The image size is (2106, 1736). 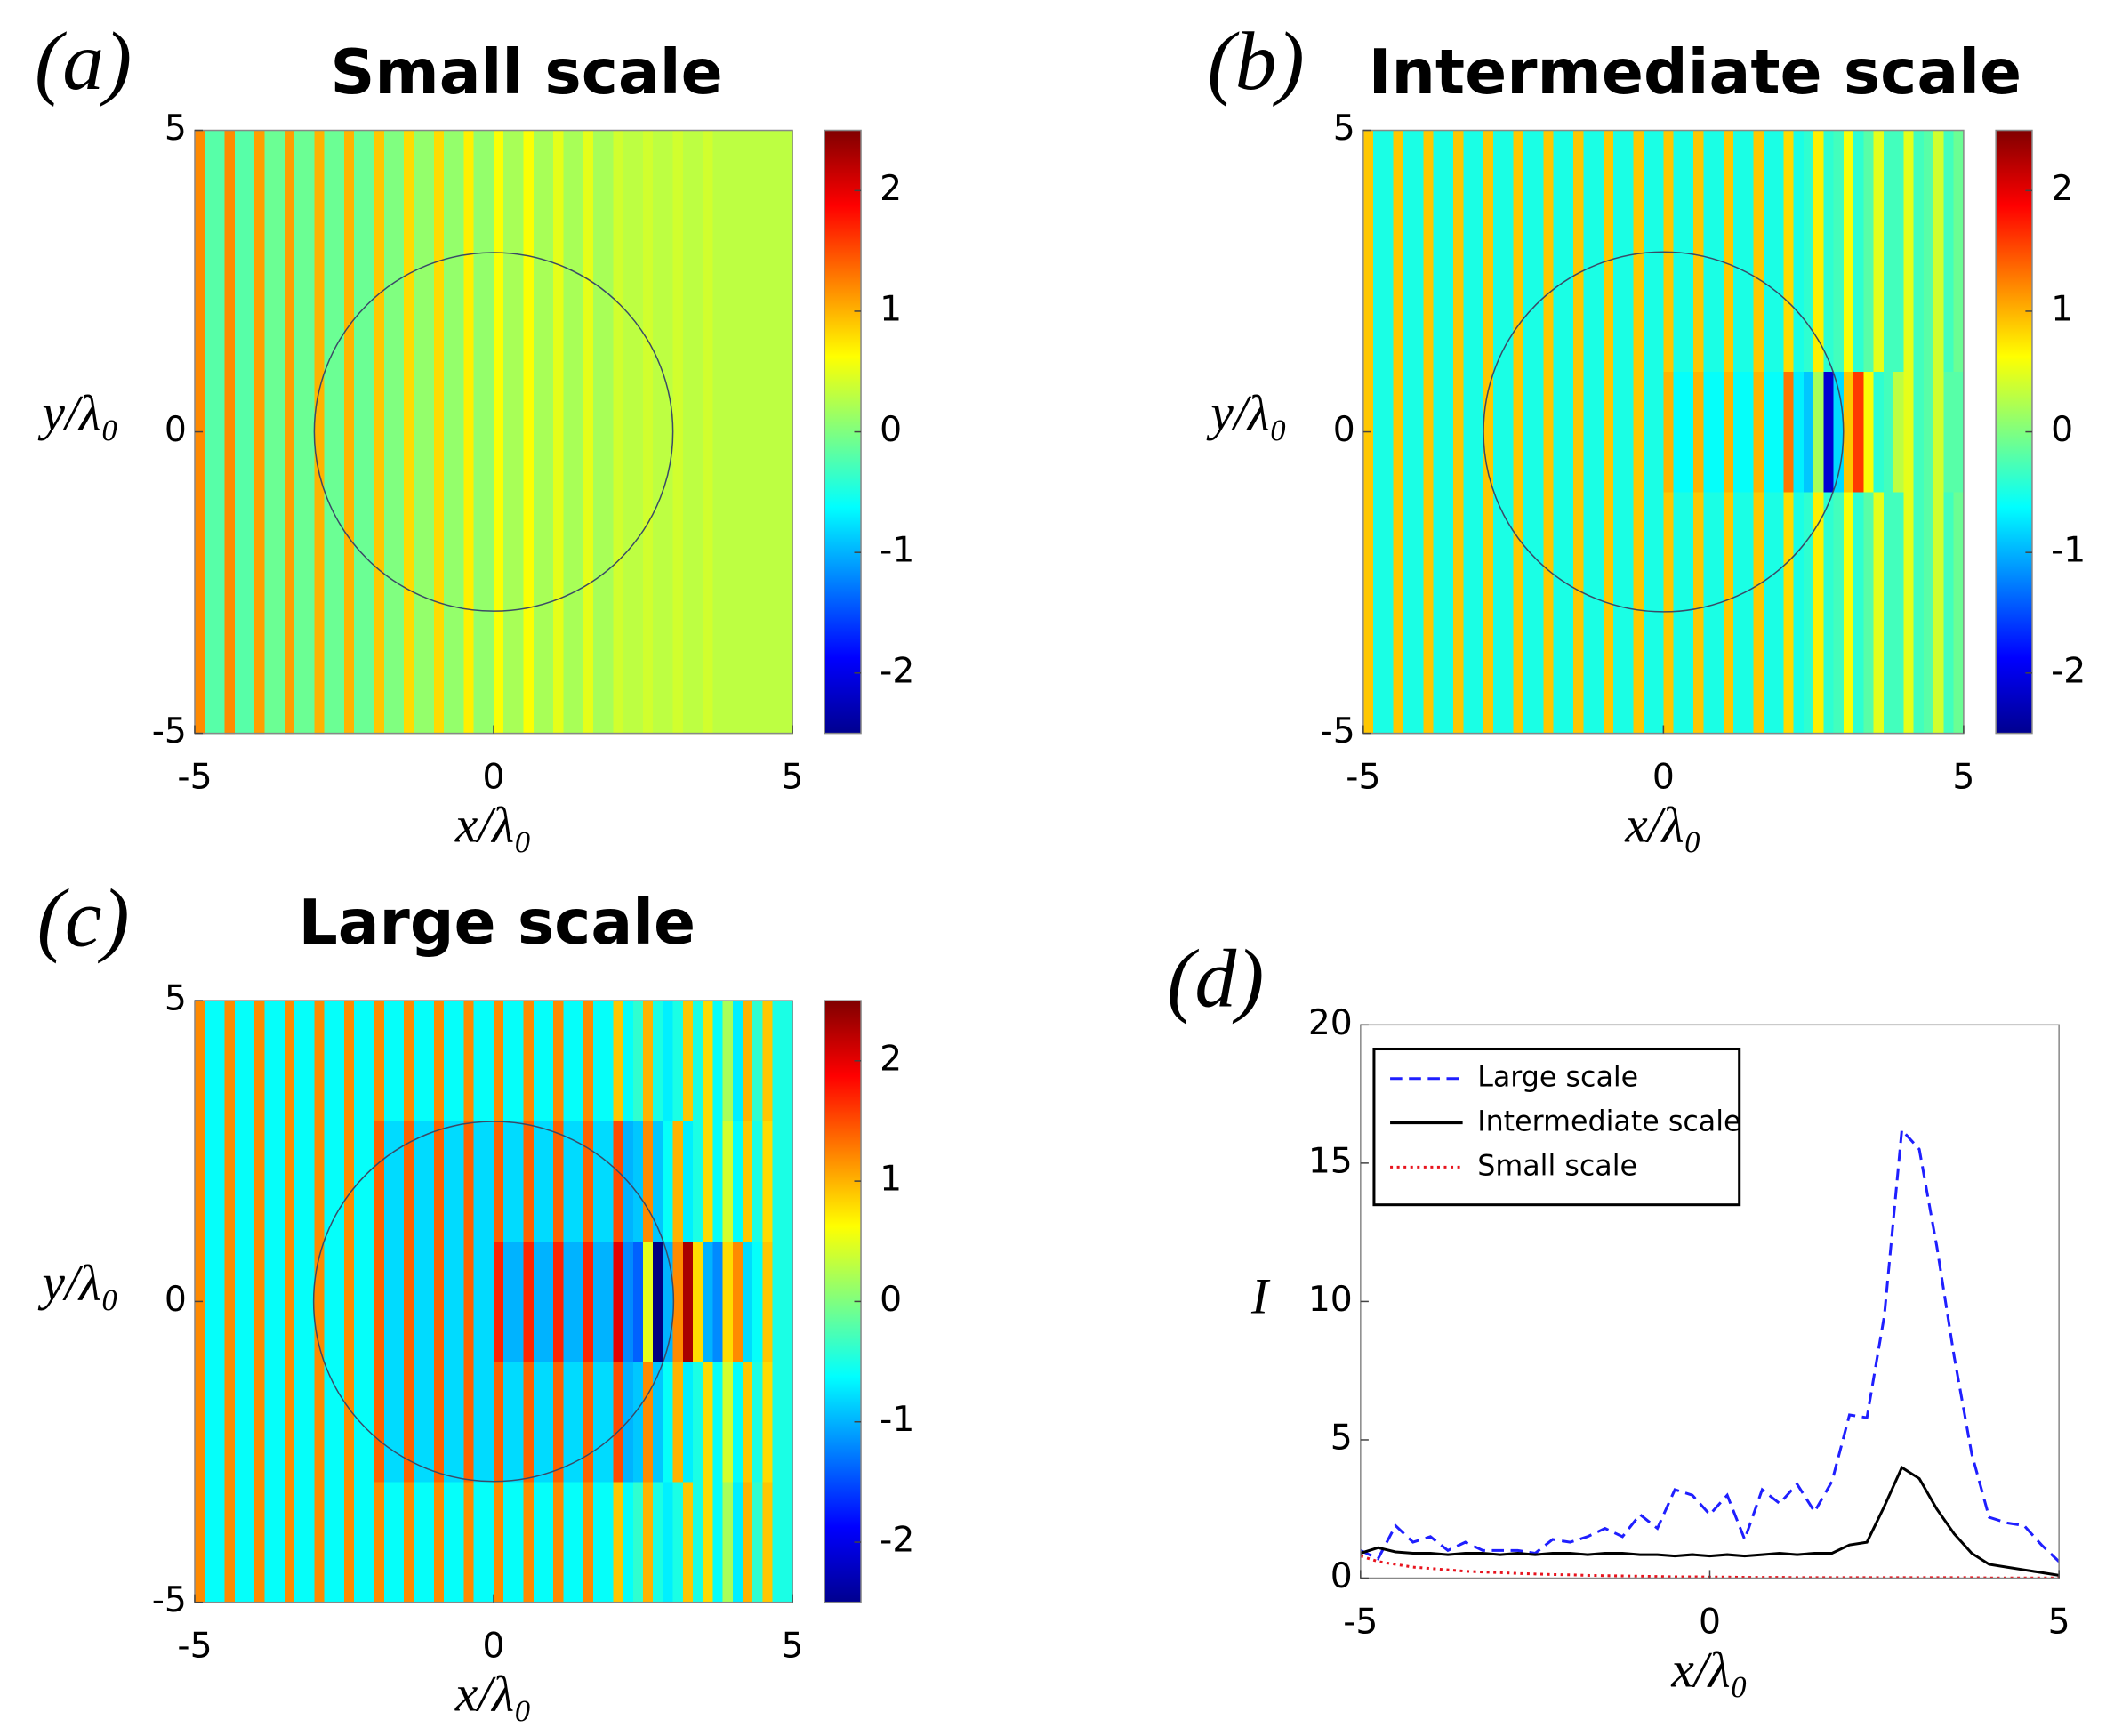 What do you see at coordinates (1710, 1622) in the screenshot?
I see `x-tick-label: 0` at bounding box center [1710, 1622].